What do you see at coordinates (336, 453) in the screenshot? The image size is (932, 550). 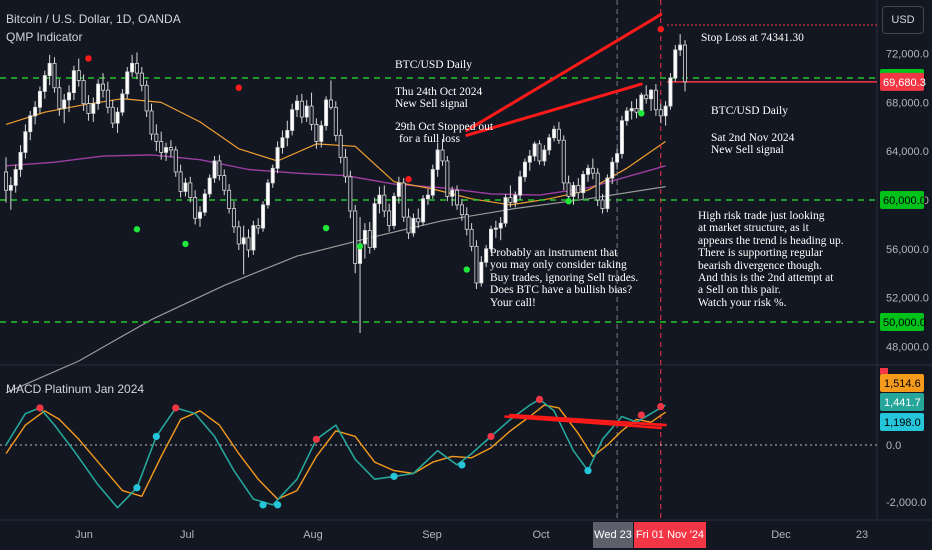 I see `macd-line` at bounding box center [336, 453].